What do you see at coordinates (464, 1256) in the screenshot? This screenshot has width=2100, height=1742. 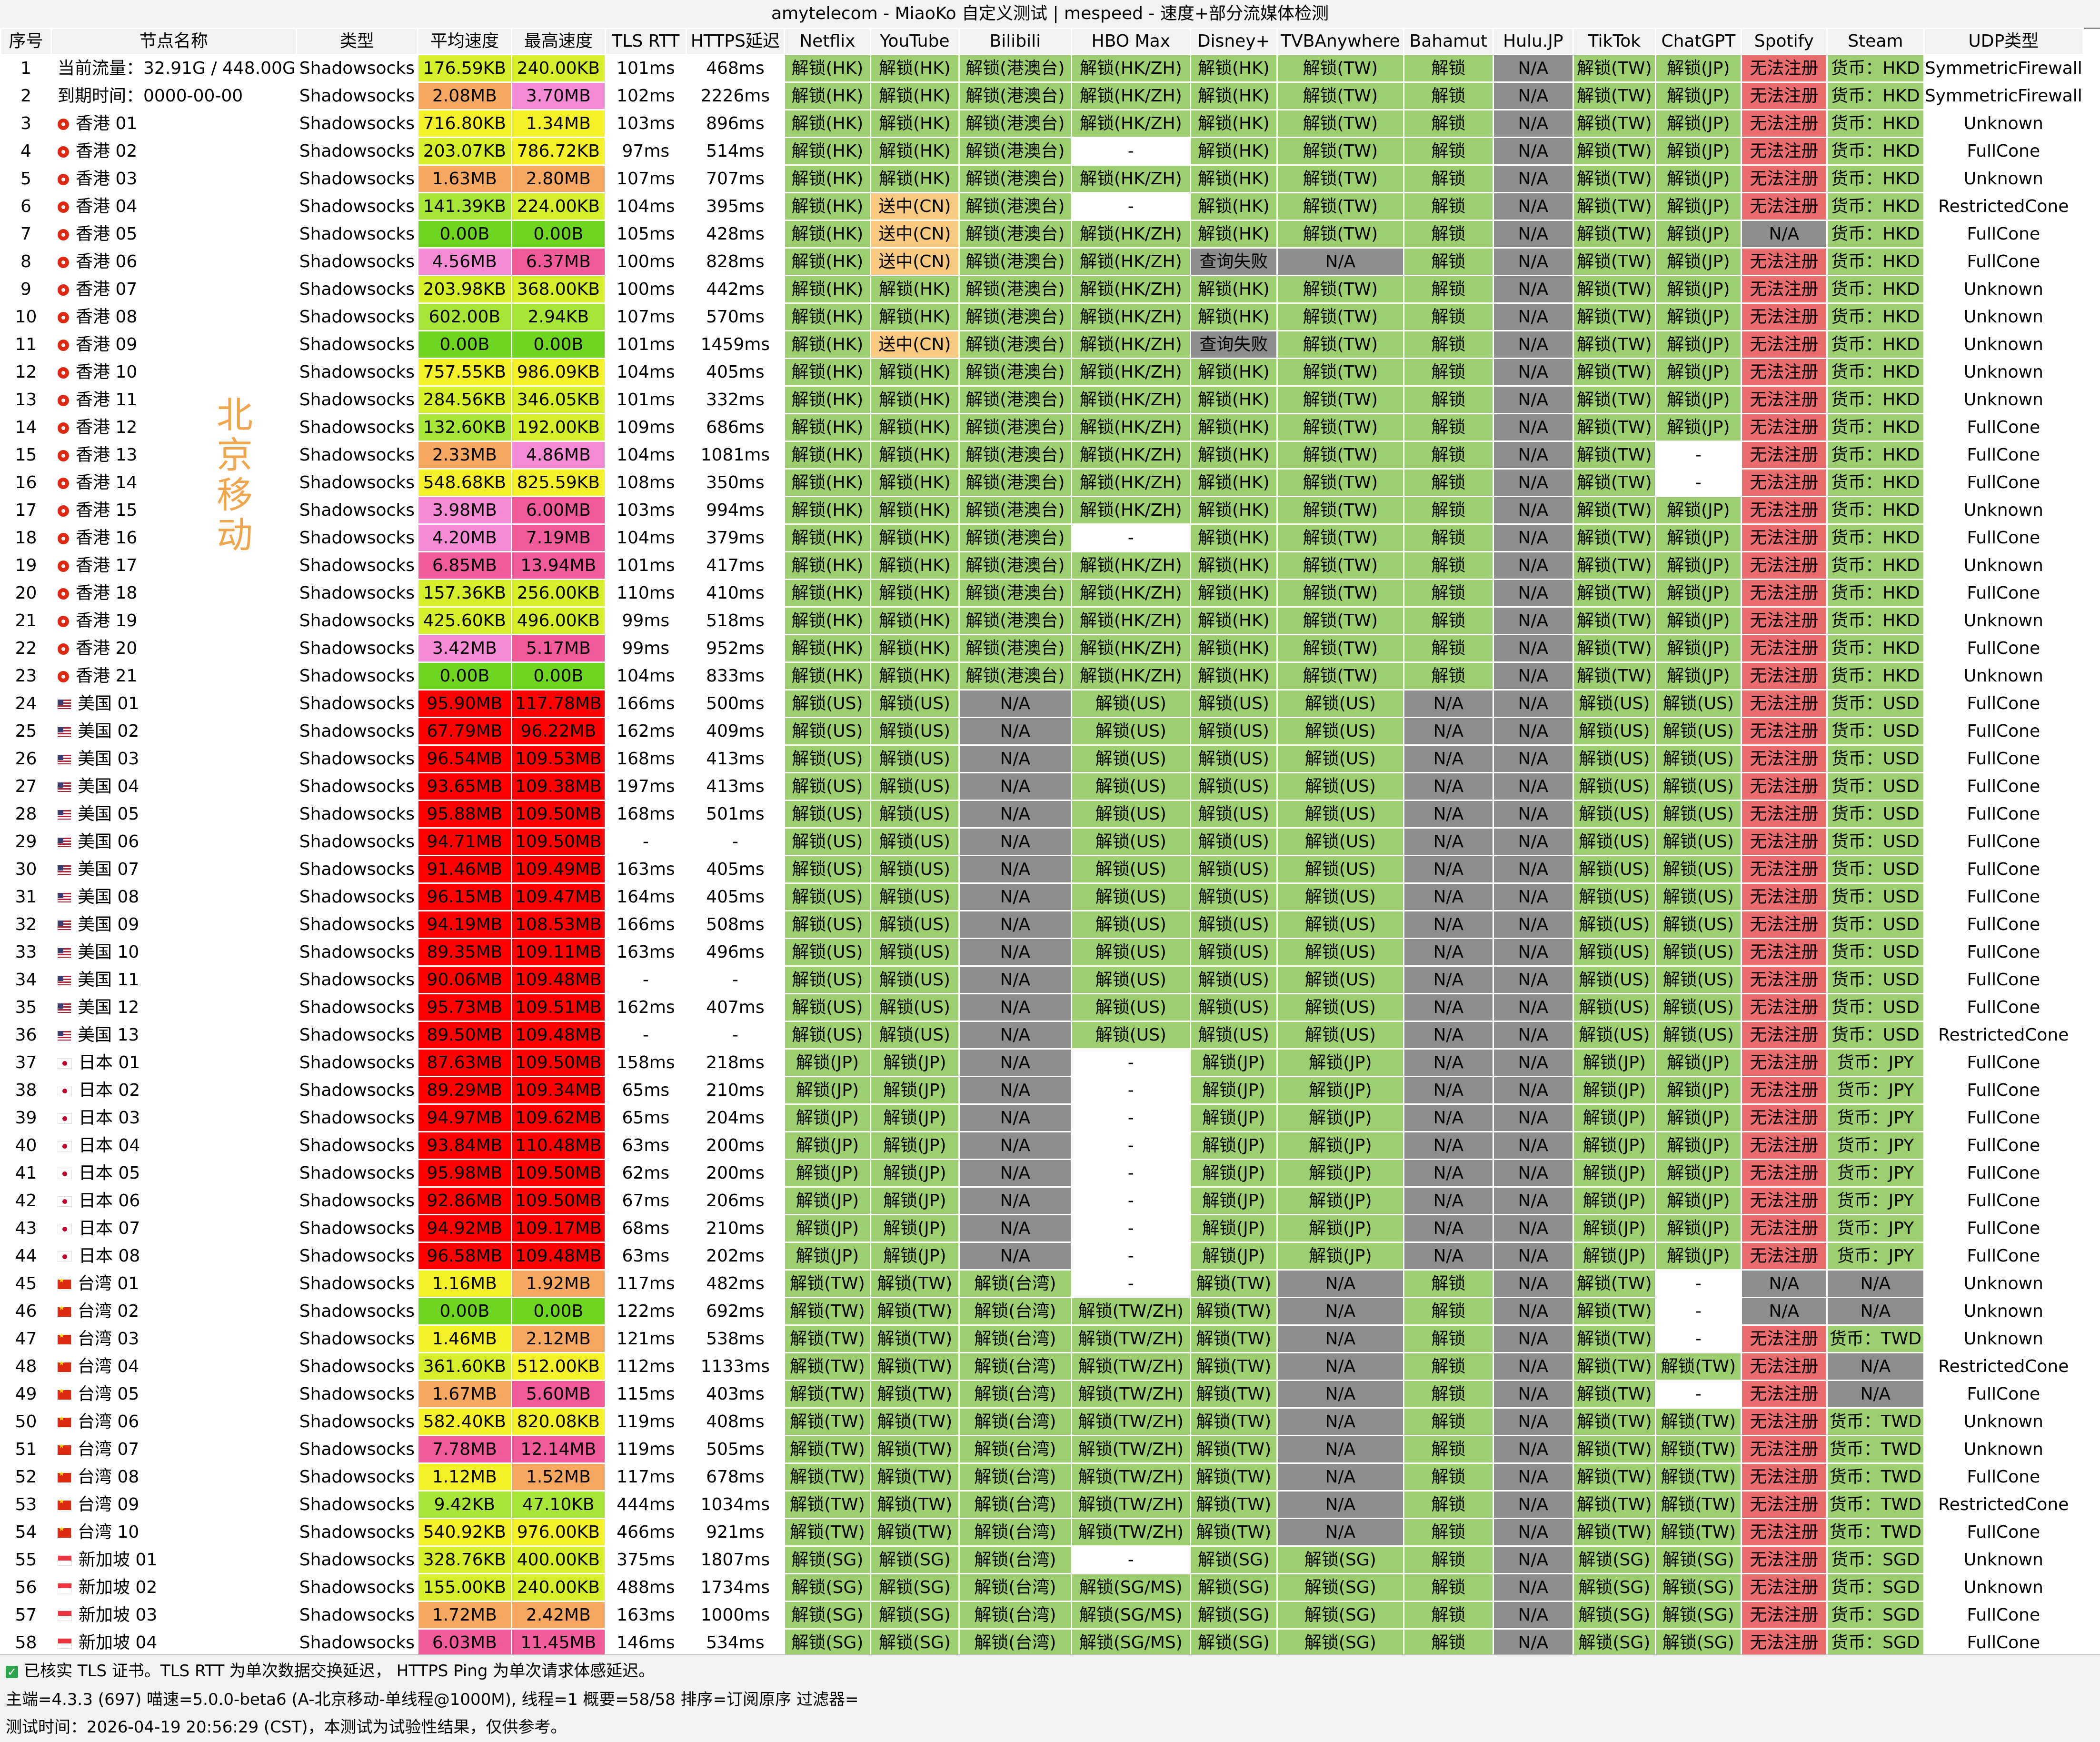 I see `avg-cell: 96.58MB` at bounding box center [464, 1256].